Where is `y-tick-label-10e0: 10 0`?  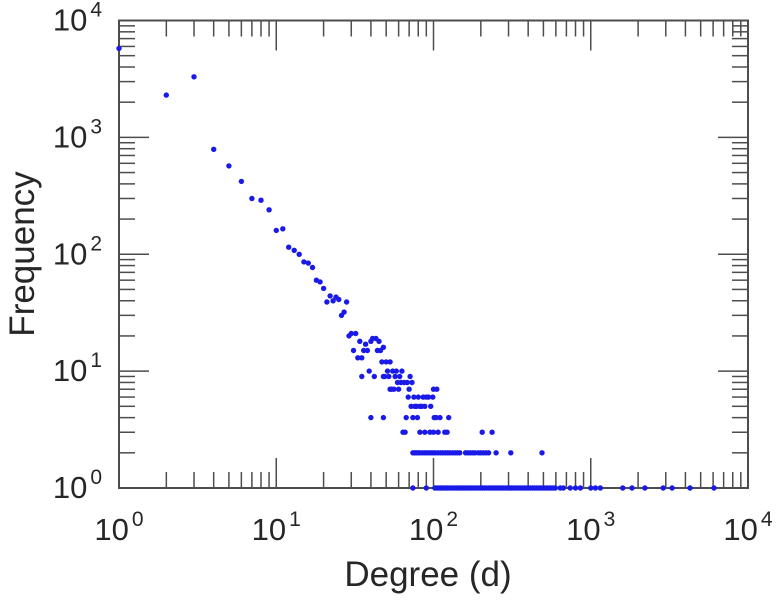 y-tick-label-10e0: 10 0 is located at coordinates (77, 485).